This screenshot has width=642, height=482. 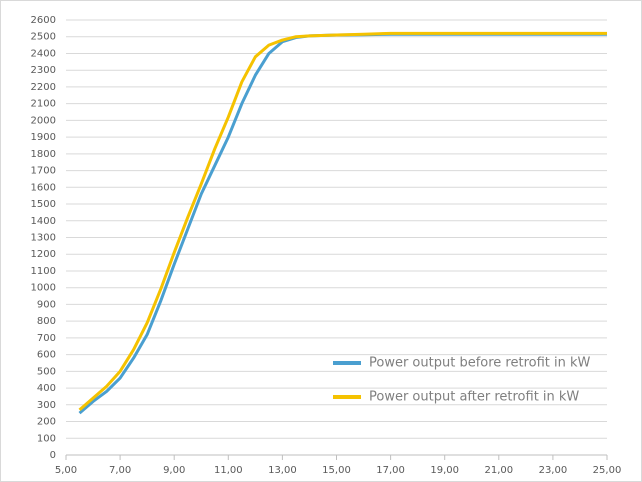 What do you see at coordinates (46, 321) in the screenshot?
I see `y-tick-label: 800` at bounding box center [46, 321].